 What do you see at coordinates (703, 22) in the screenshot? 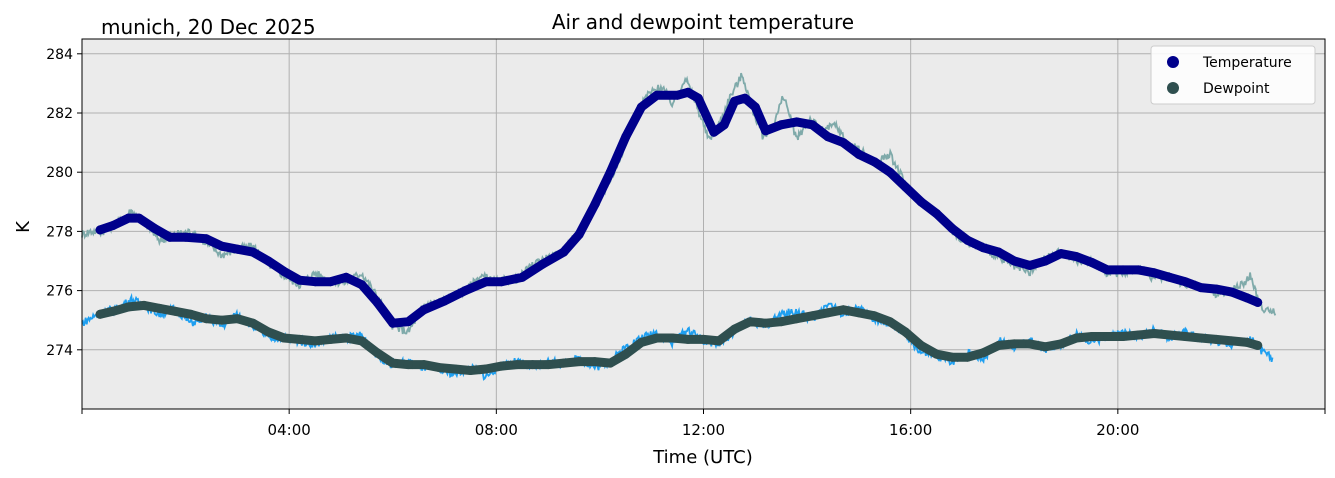
I see `chart-title: Air and dewpoint temperature` at bounding box center [703, 22].